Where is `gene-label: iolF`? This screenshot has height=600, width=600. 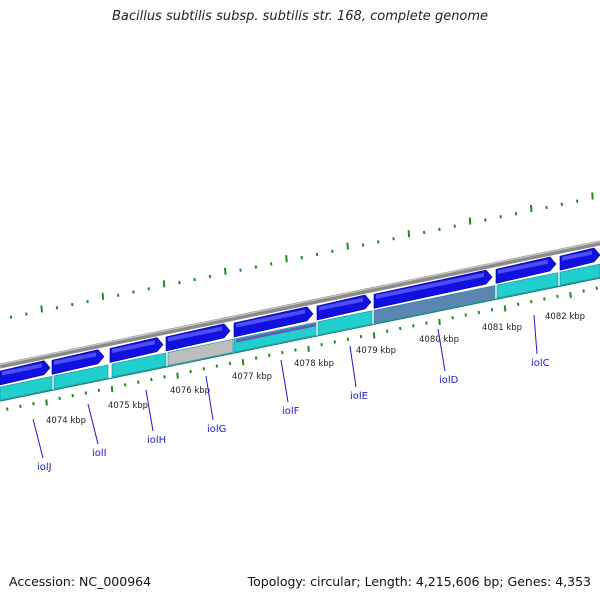
gene-label: iolF is located at coordinates (291, 411).